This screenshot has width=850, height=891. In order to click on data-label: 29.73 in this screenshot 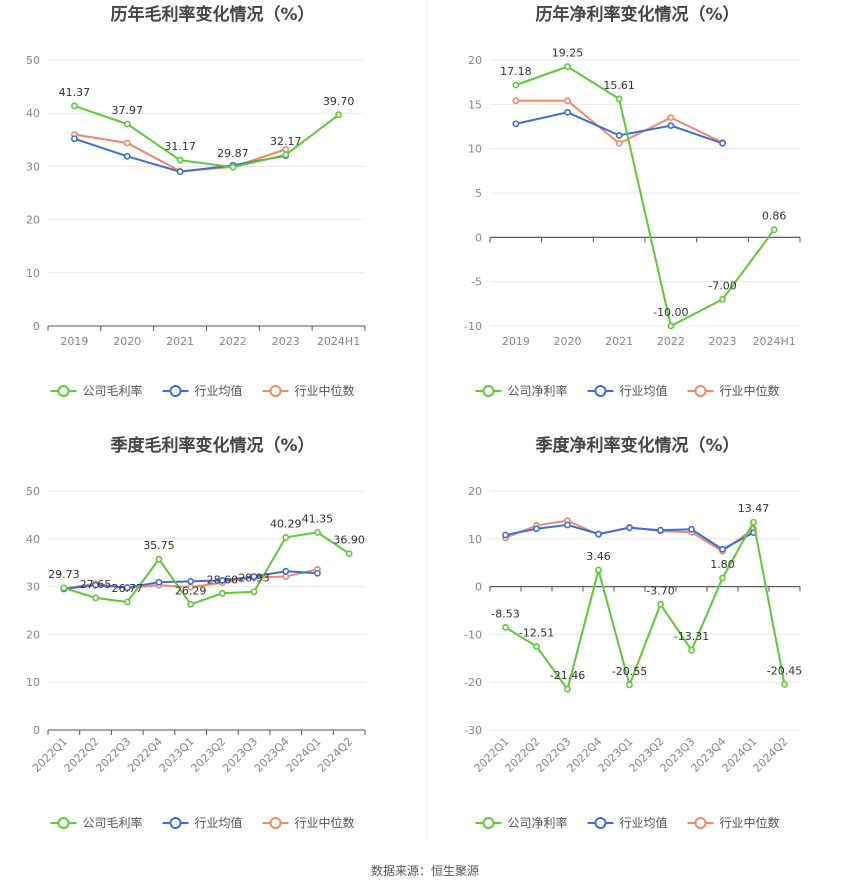, I will do `click(64, 574)`.